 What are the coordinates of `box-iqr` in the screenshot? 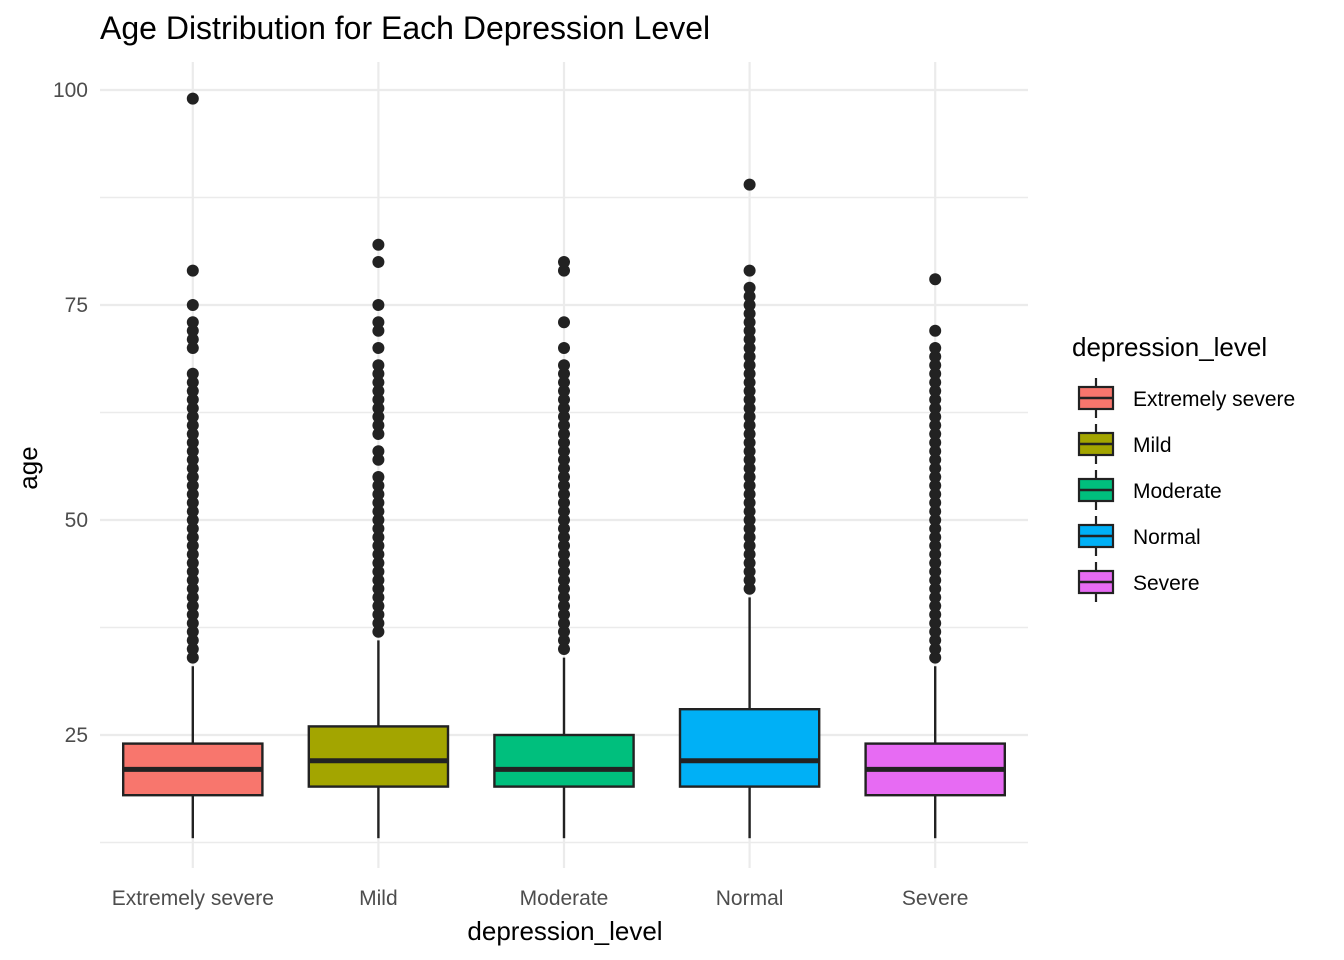 It's located at (749, 748).